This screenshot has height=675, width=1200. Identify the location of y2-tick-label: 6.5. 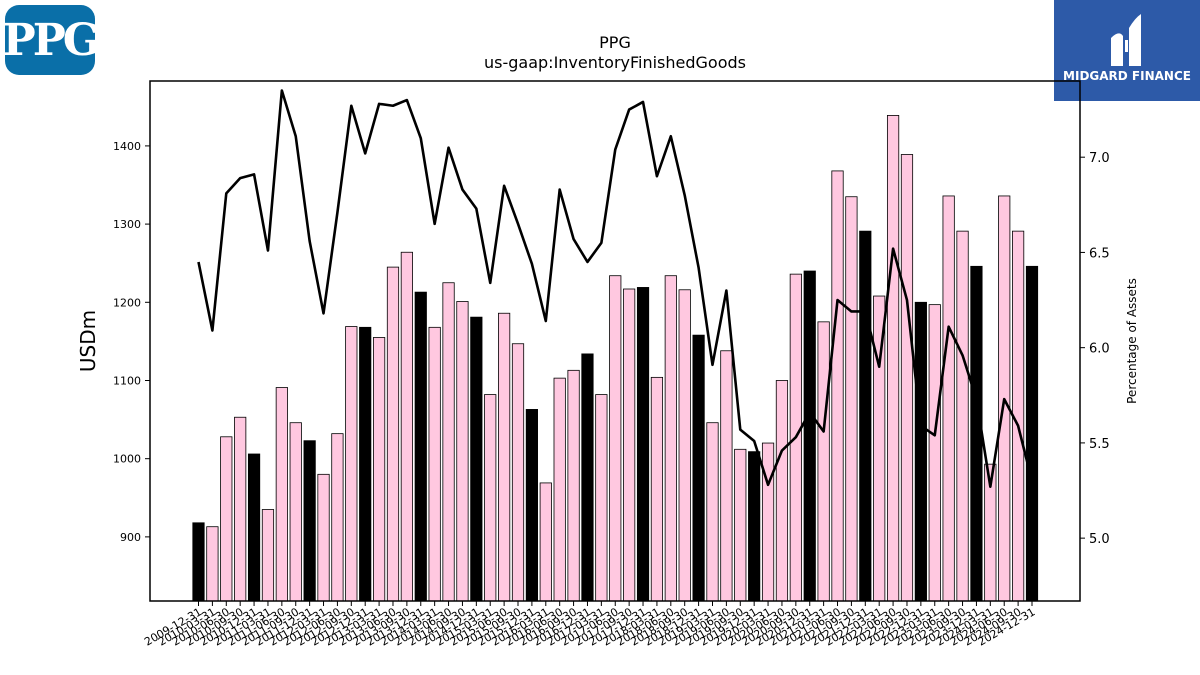
(1099, 253).